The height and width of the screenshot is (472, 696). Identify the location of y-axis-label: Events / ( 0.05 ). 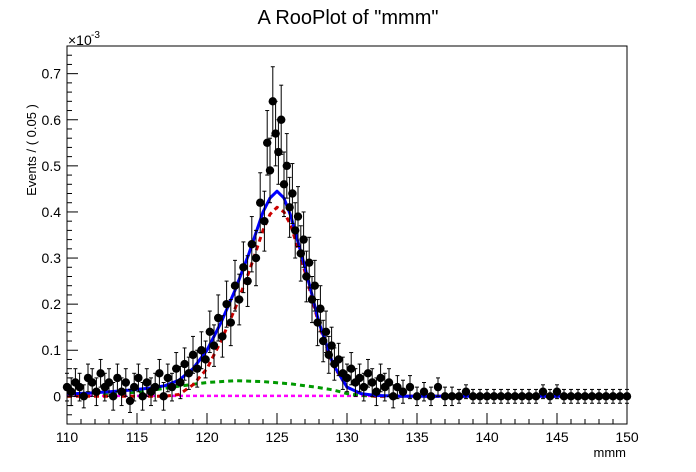
(31, 150).